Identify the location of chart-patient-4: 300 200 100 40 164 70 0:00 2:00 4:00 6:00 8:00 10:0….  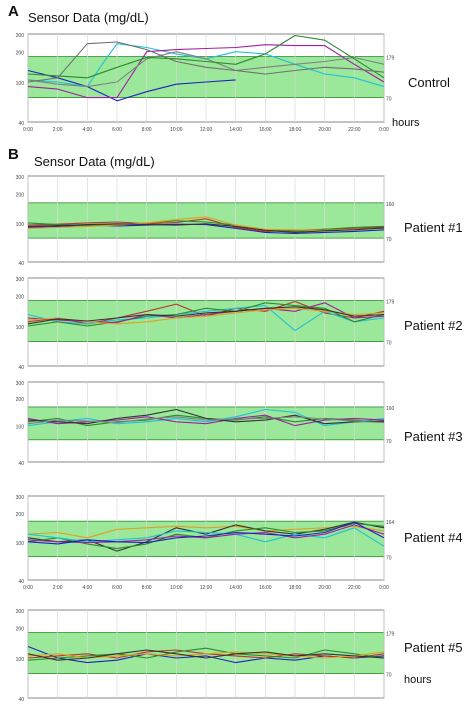
(205, 543).